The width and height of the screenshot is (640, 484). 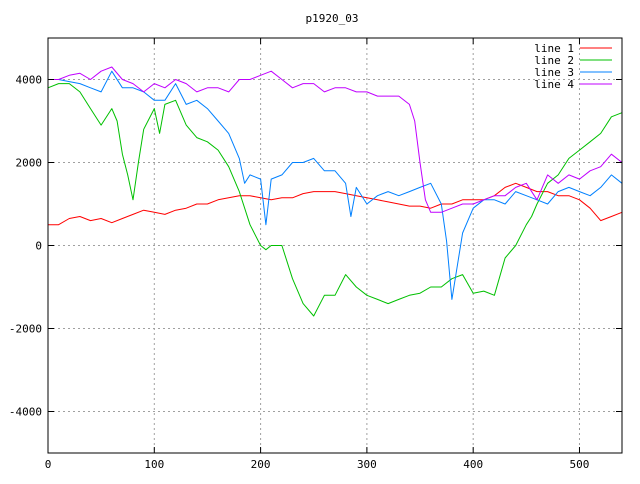 What do you see at coordinates (154, 464) in the screenshot?
I see `x-tick-label: 100` at bounding box center [154, 464].